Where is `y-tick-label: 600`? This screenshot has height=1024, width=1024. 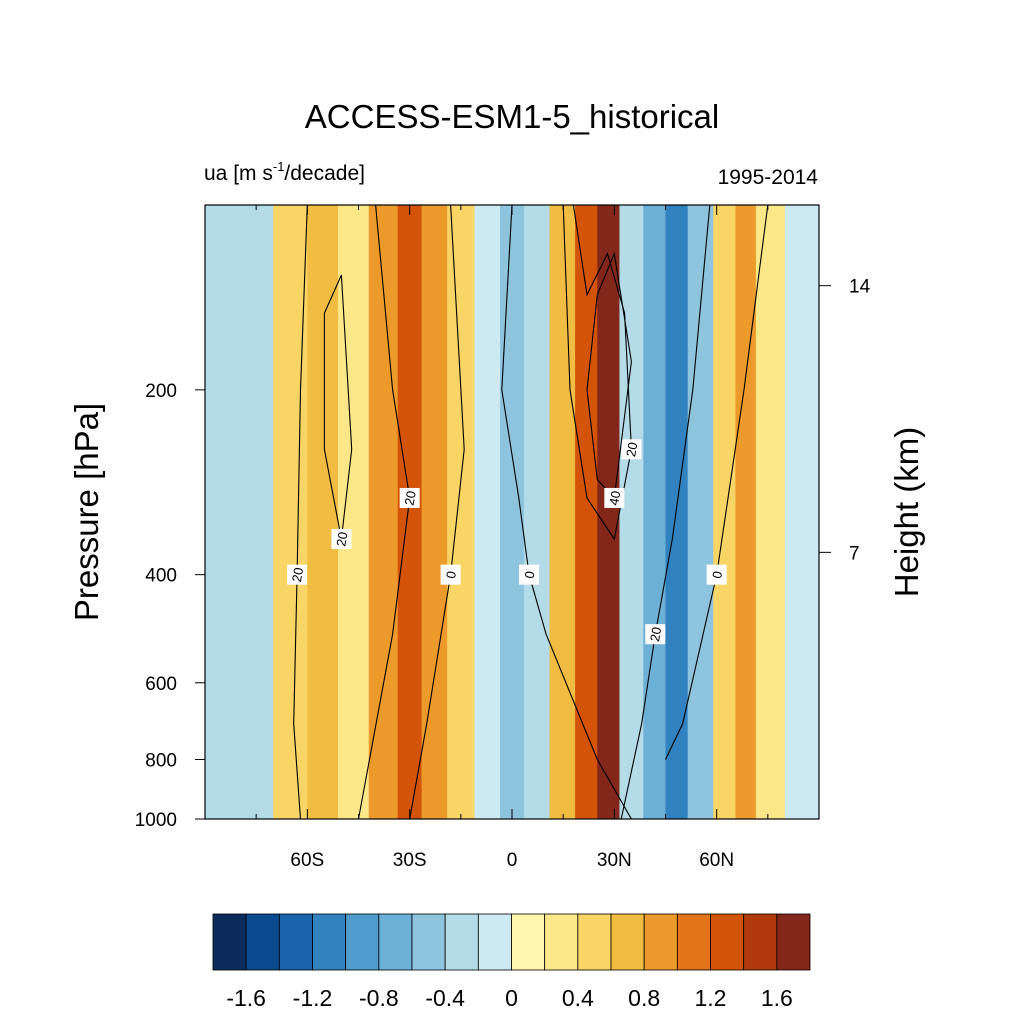 y-tick-label: 600 is located at coordinates (161, 684).